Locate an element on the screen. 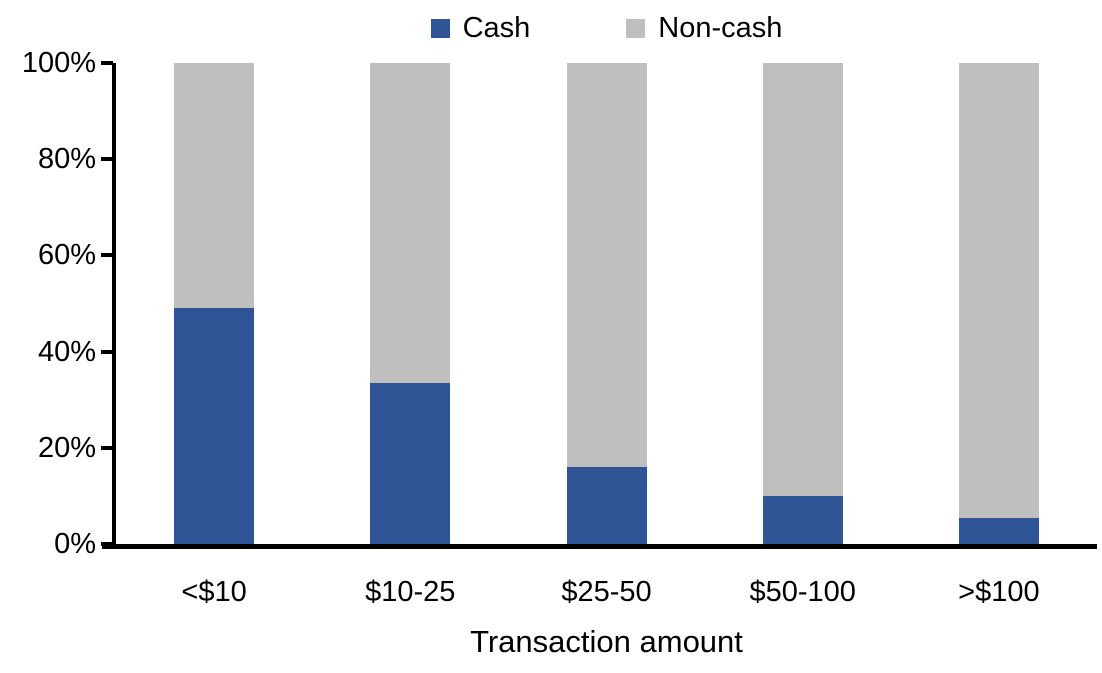 This screenshot has height=673, width=1102. y-axis-tick-label: 60% is located at coordinates (66, 255).